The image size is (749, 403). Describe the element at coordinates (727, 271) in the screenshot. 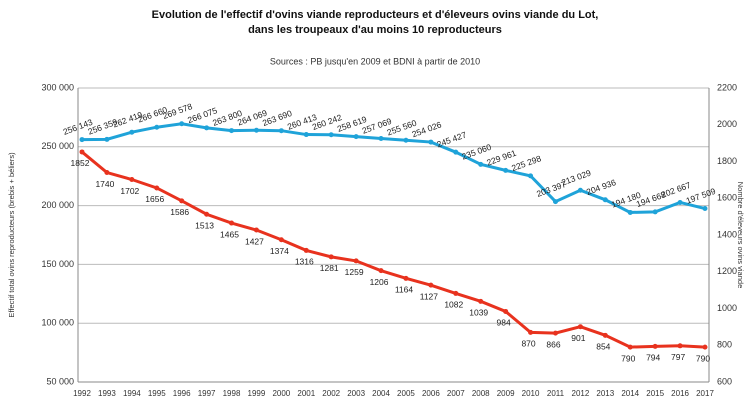

I see `y2-tick-label: 1200` at that location.